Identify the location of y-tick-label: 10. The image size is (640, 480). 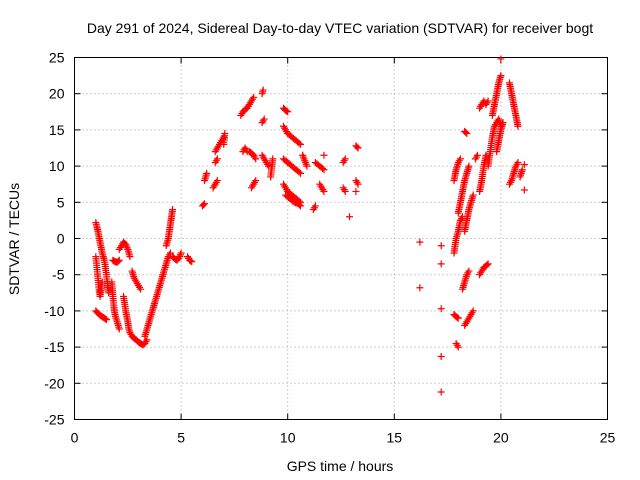
(57, 166).